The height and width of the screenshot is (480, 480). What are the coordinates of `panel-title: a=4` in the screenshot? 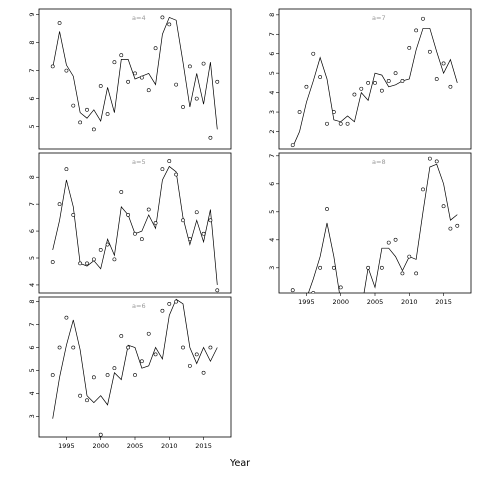 It's located at (139, 18).